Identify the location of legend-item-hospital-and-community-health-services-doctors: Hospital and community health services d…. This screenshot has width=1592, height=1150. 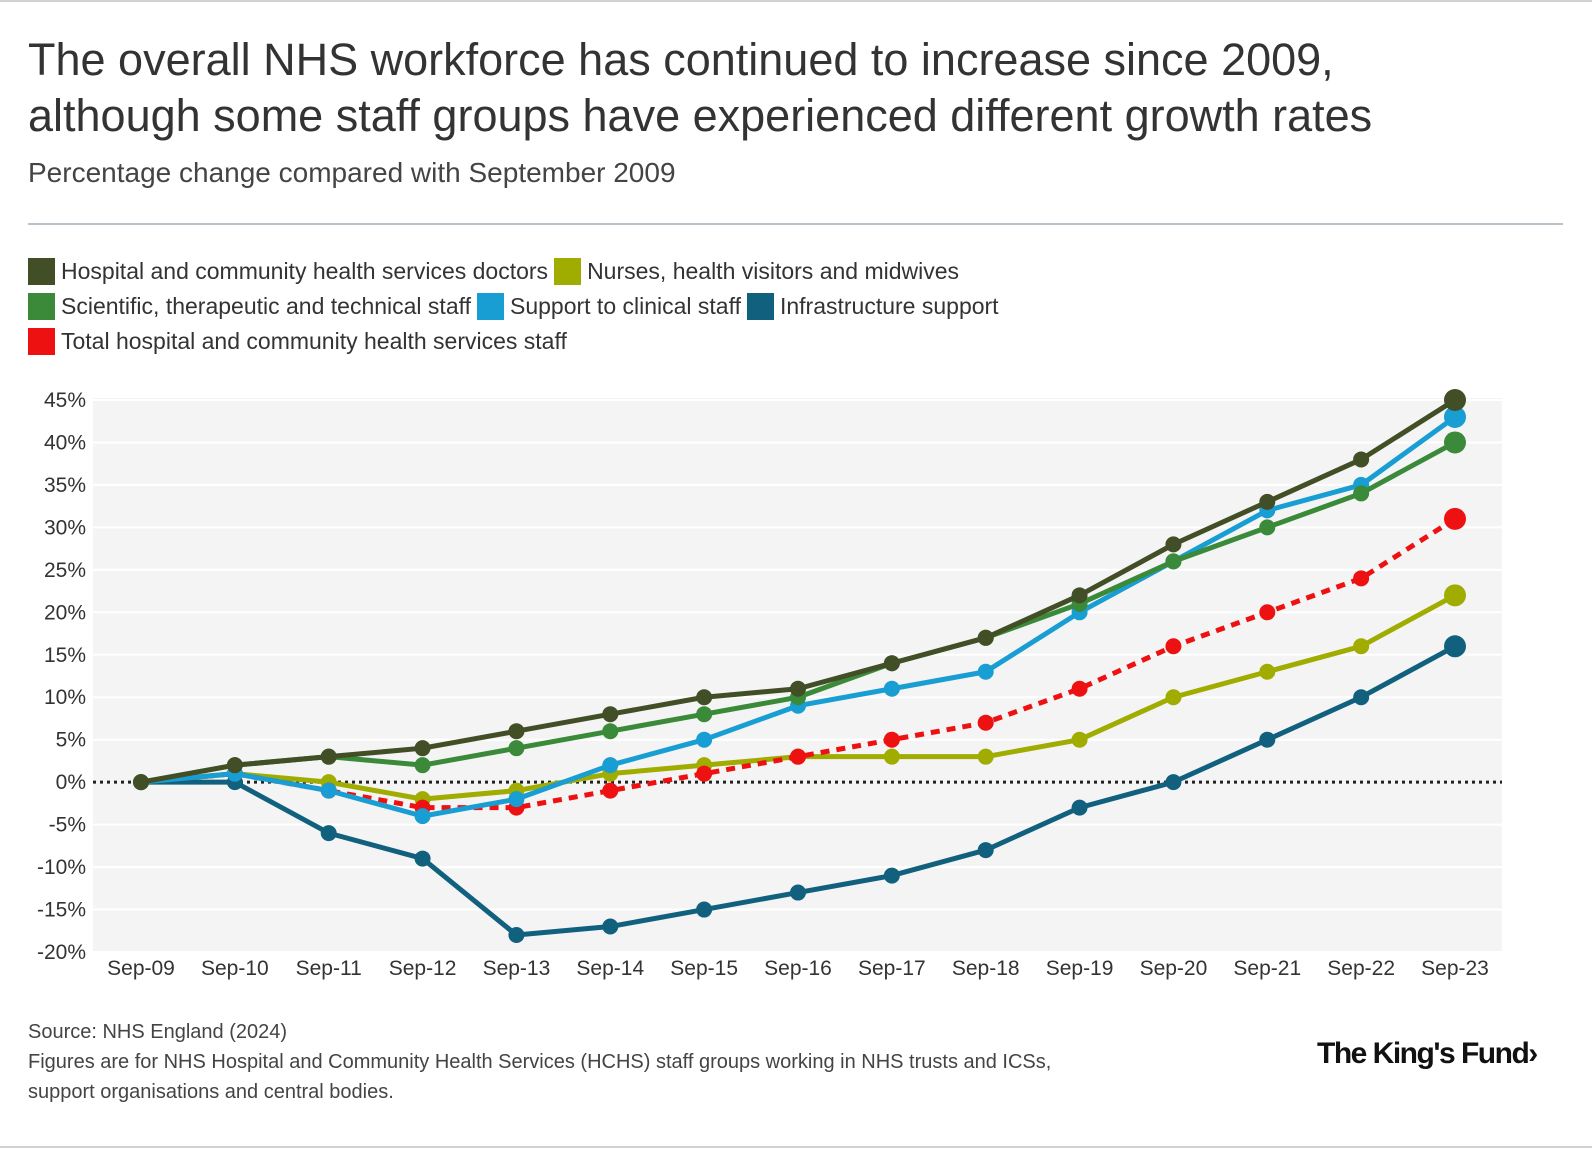
(288, 271).